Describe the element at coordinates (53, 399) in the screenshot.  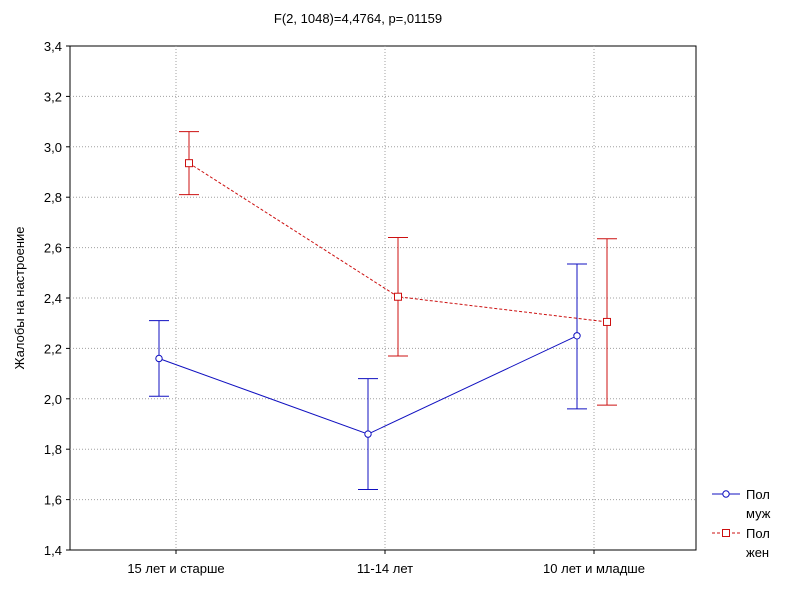
I see `y-tick-label: 2,0` at that location.